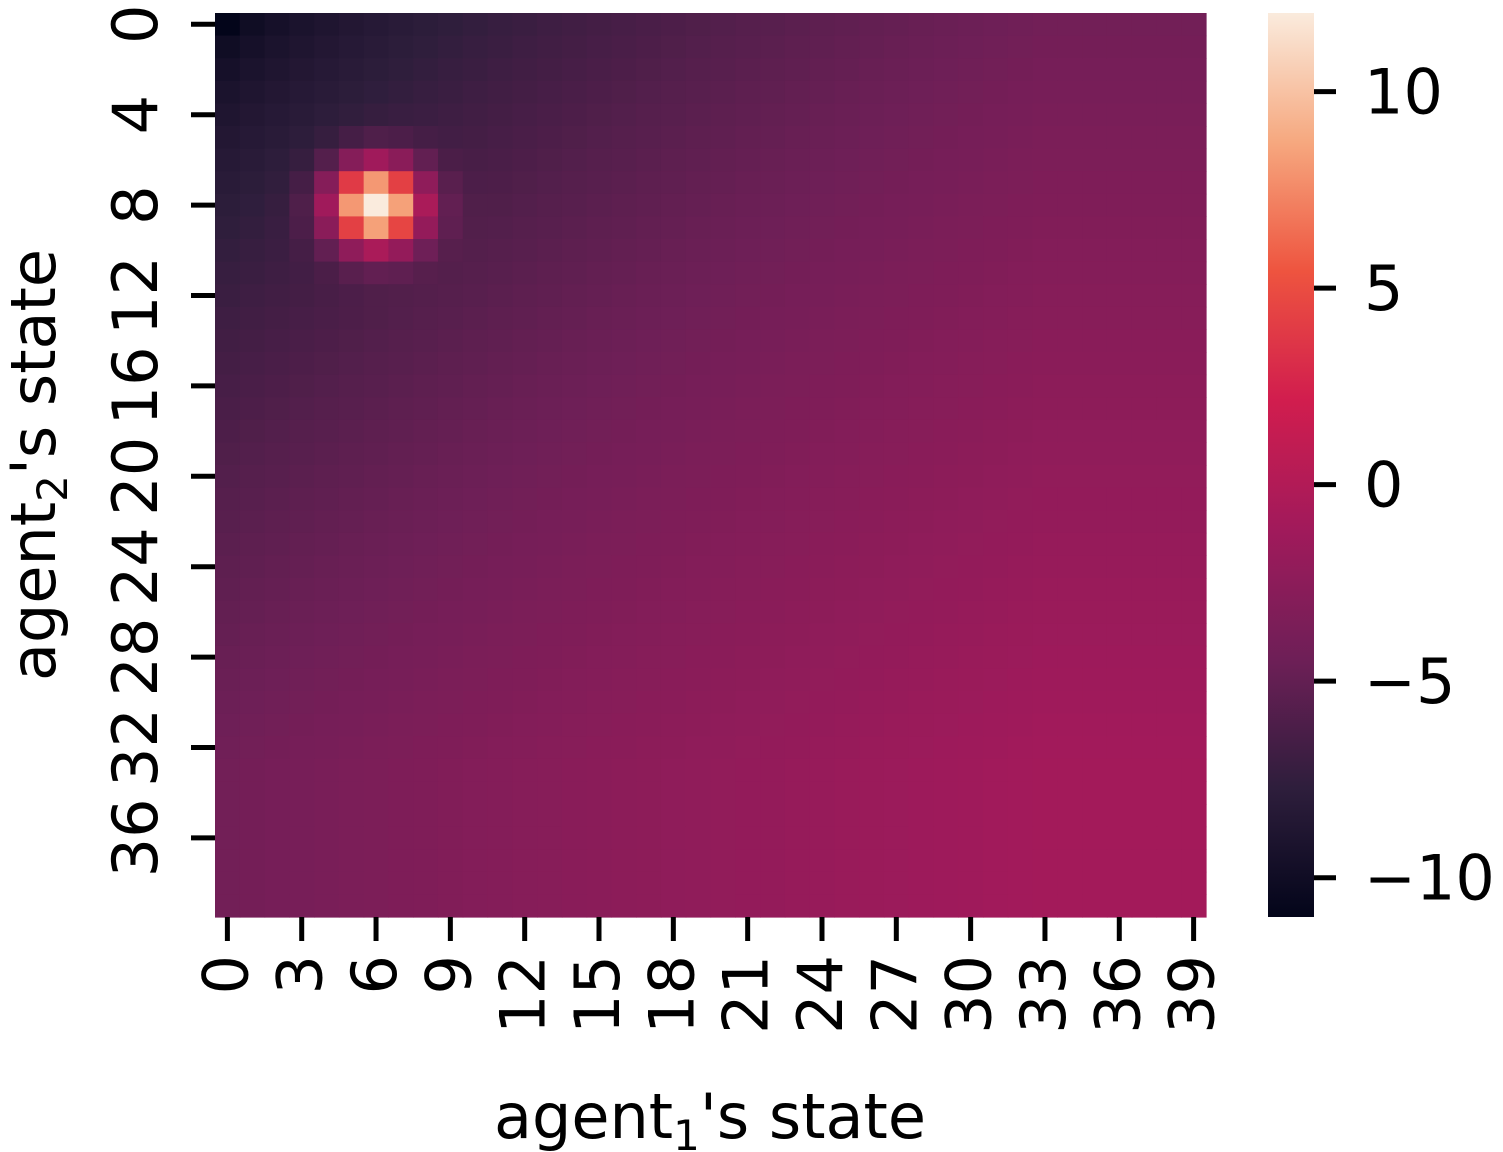  What do you see at coordinates (38, 465) in the screenshot?
I see `y-axis-label: agent2's state` at bounding box center [38, 465].